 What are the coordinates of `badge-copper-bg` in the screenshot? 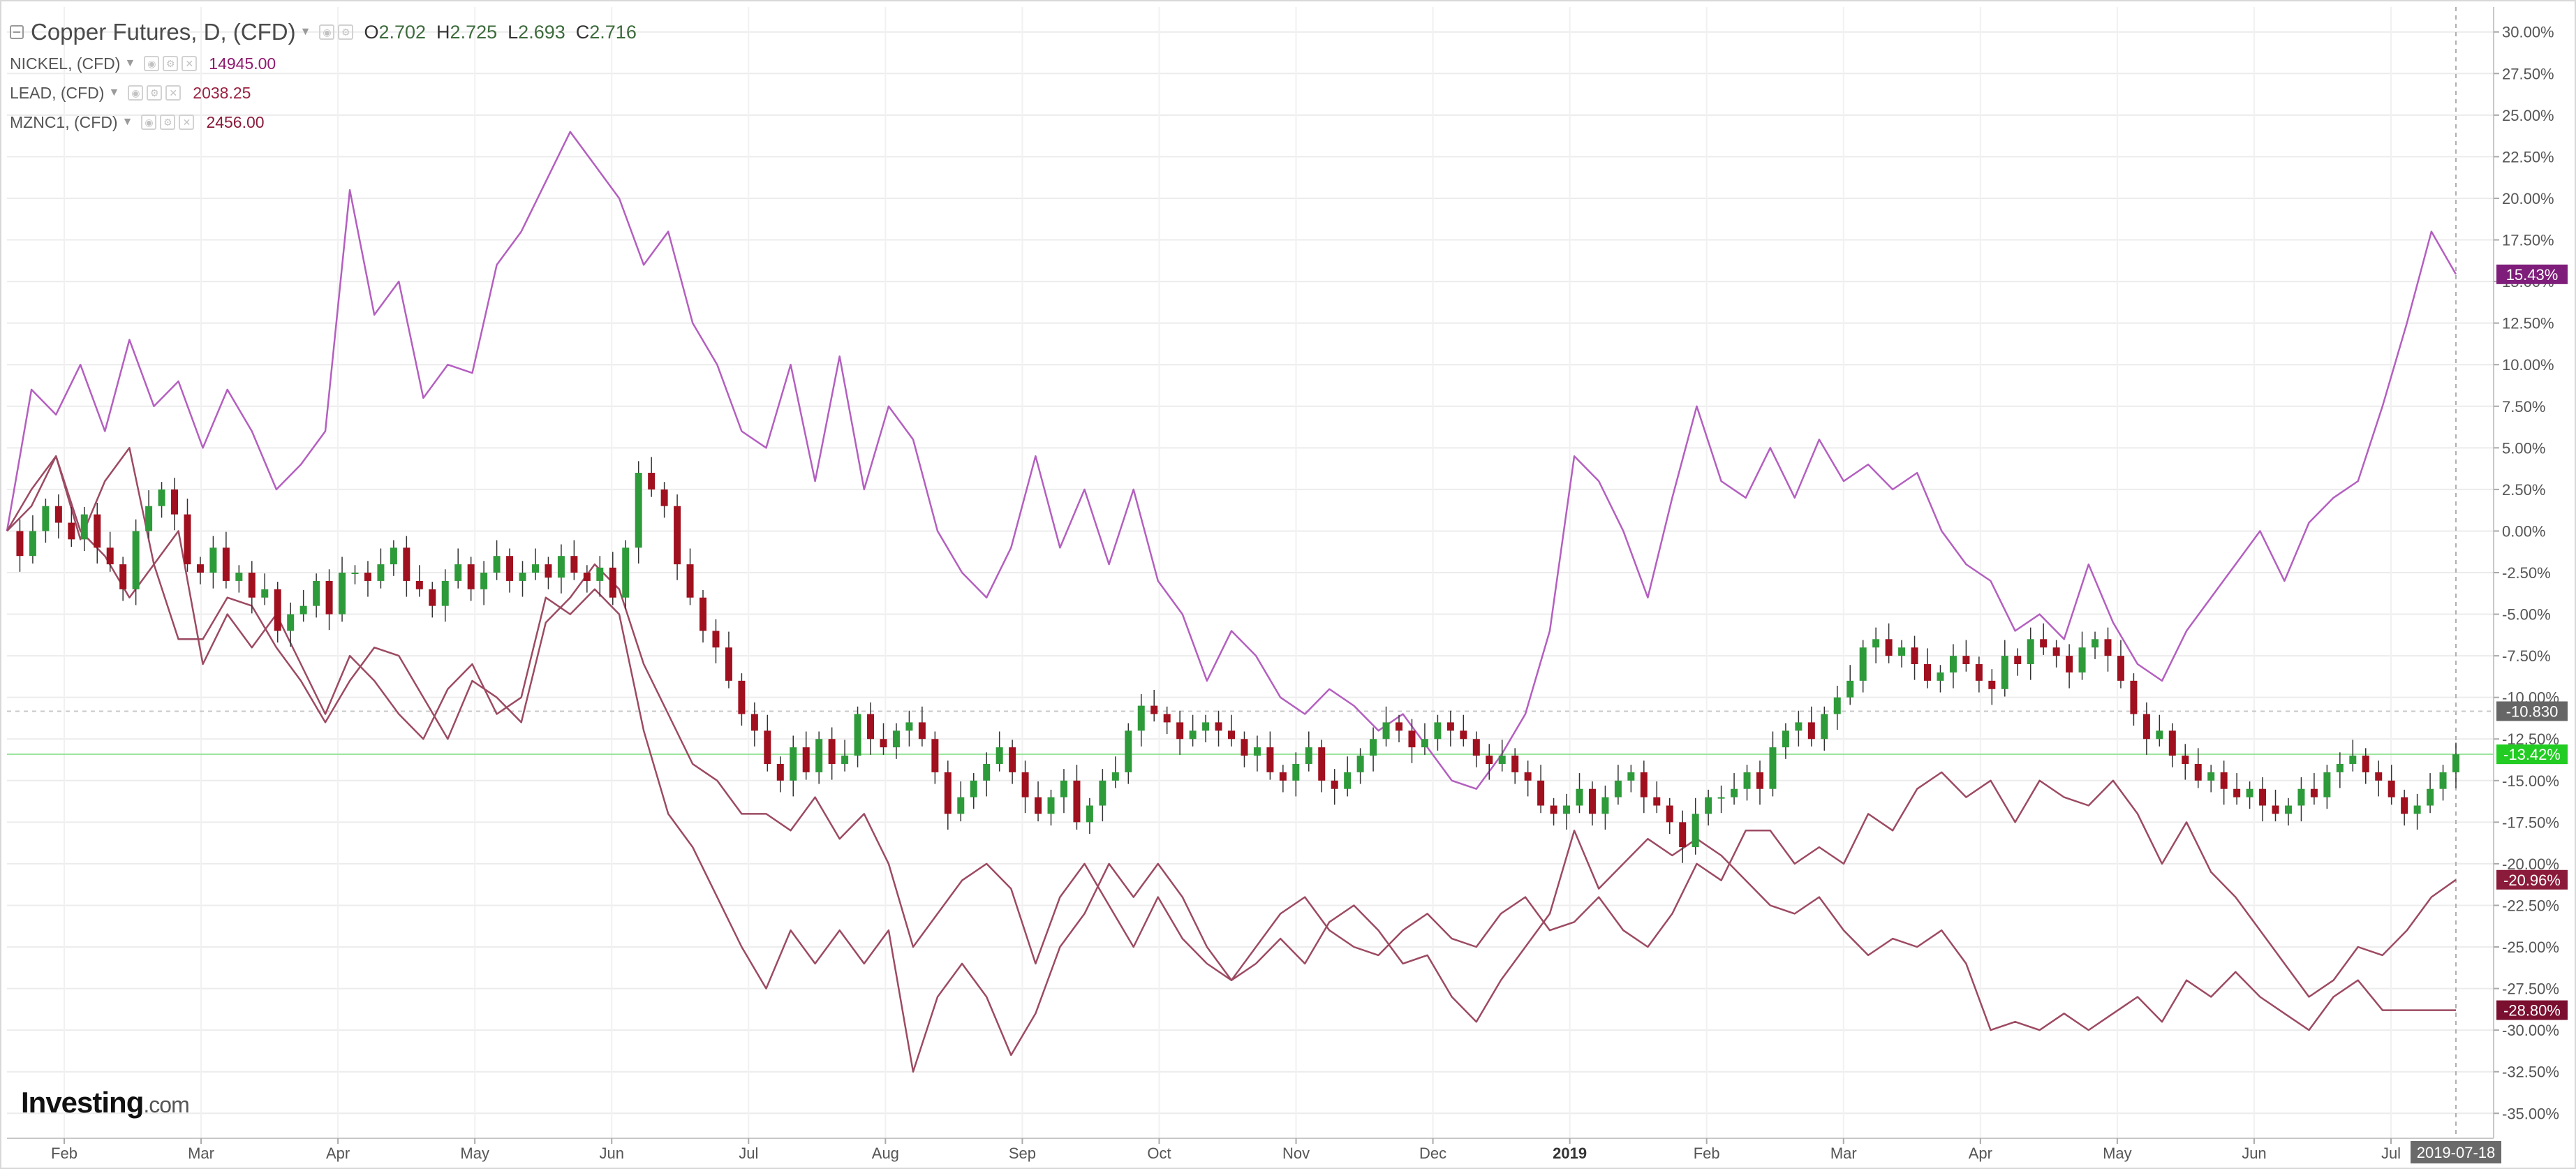 It's located at (2532, 754).